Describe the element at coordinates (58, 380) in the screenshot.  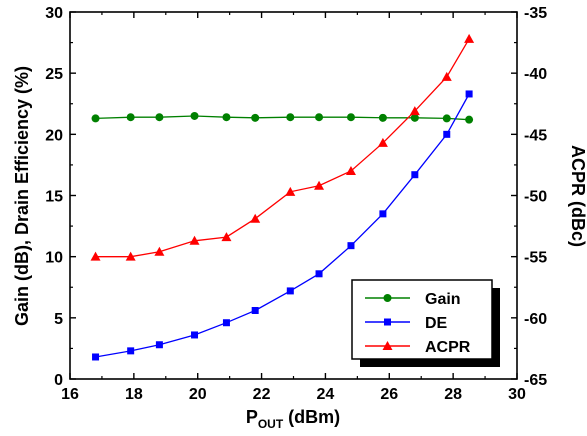
I see `y-left-tick-label: 0` at that location.